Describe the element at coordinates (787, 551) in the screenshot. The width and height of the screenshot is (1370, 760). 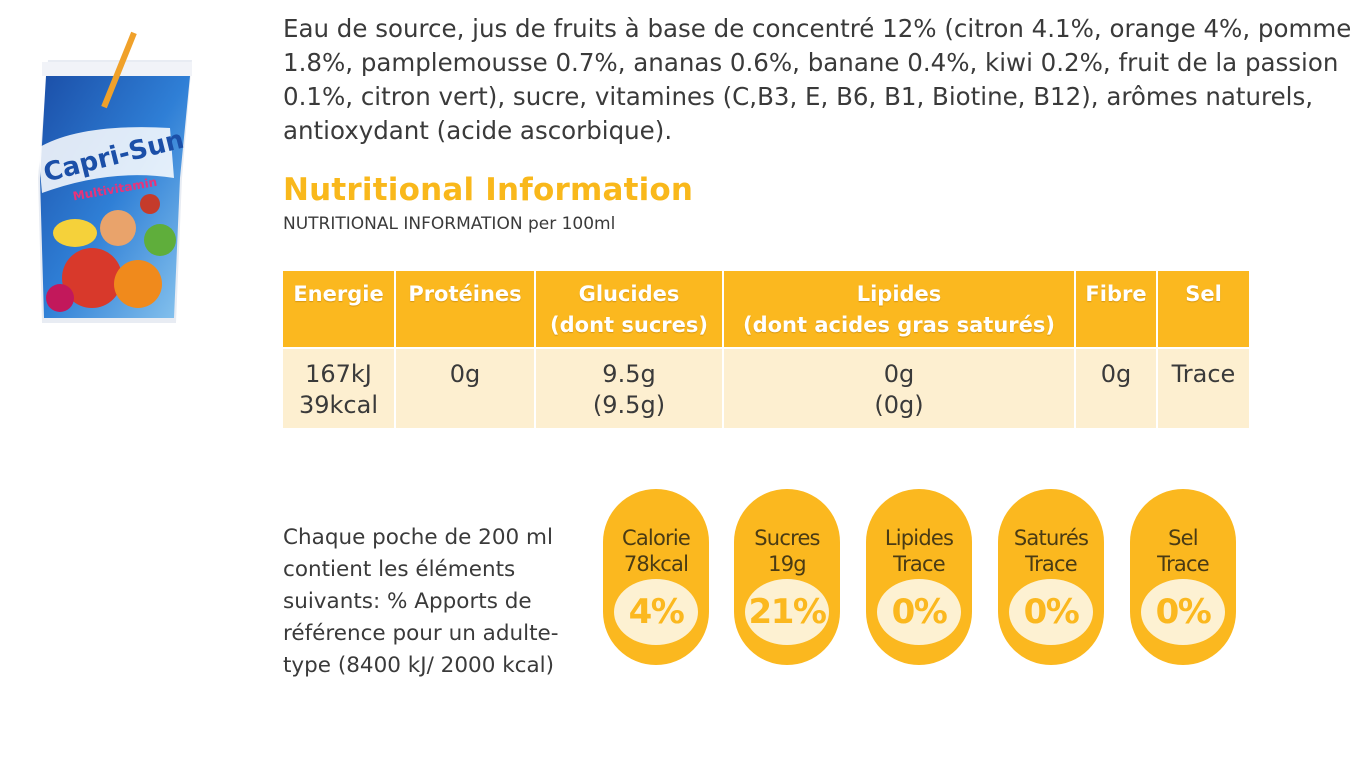
I see `badge-label: Sucres 19g` at that location.